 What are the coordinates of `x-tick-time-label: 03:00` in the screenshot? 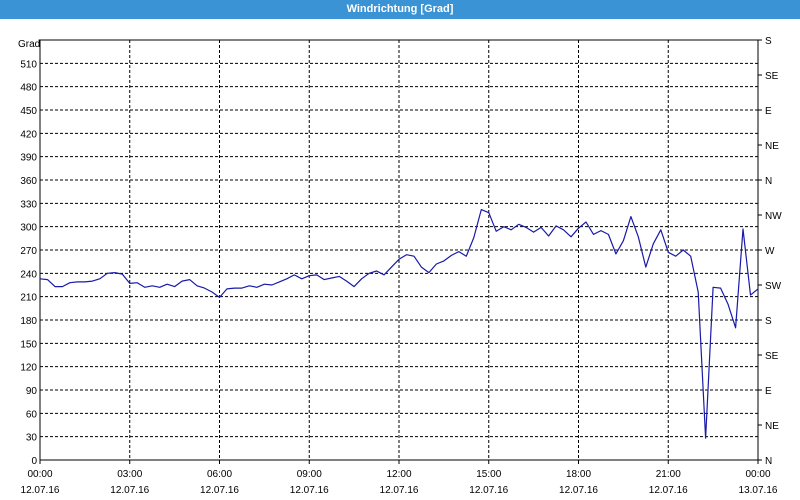 It's located at (129, 474).